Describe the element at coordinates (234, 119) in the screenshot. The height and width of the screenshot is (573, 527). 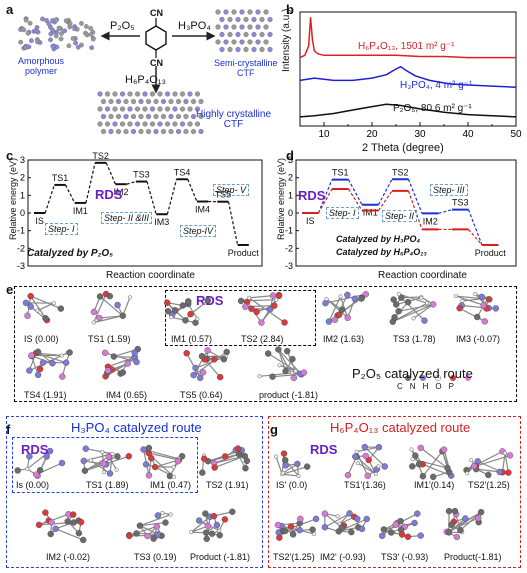
I see `highly-label: Highly crystalline CTF` at that location.